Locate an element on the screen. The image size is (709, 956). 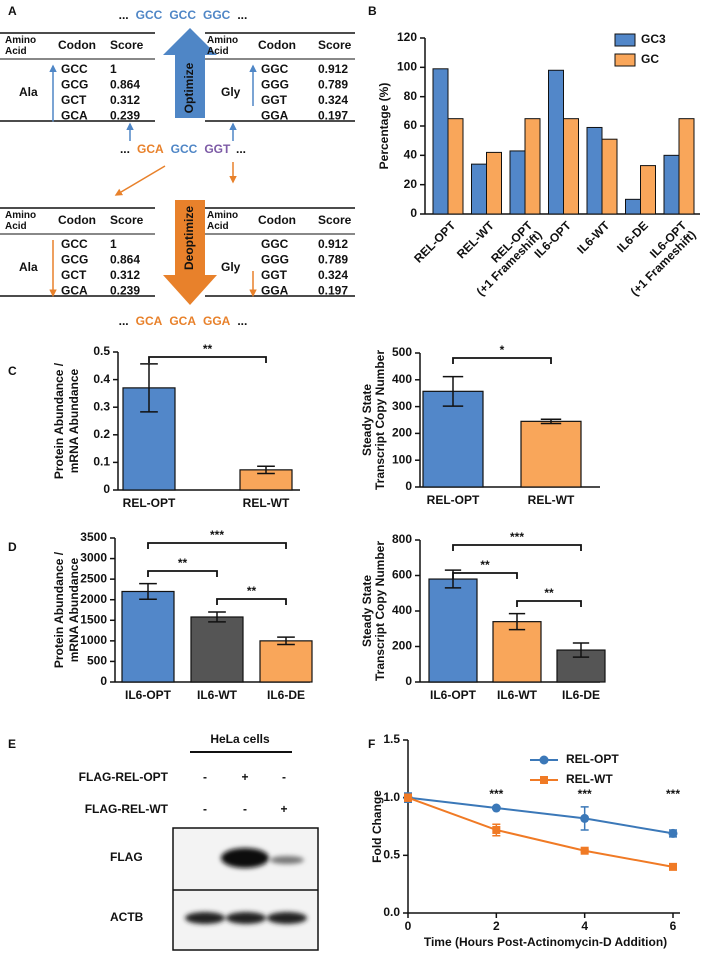
score: 0.324 is located at coordinates (333, 100).